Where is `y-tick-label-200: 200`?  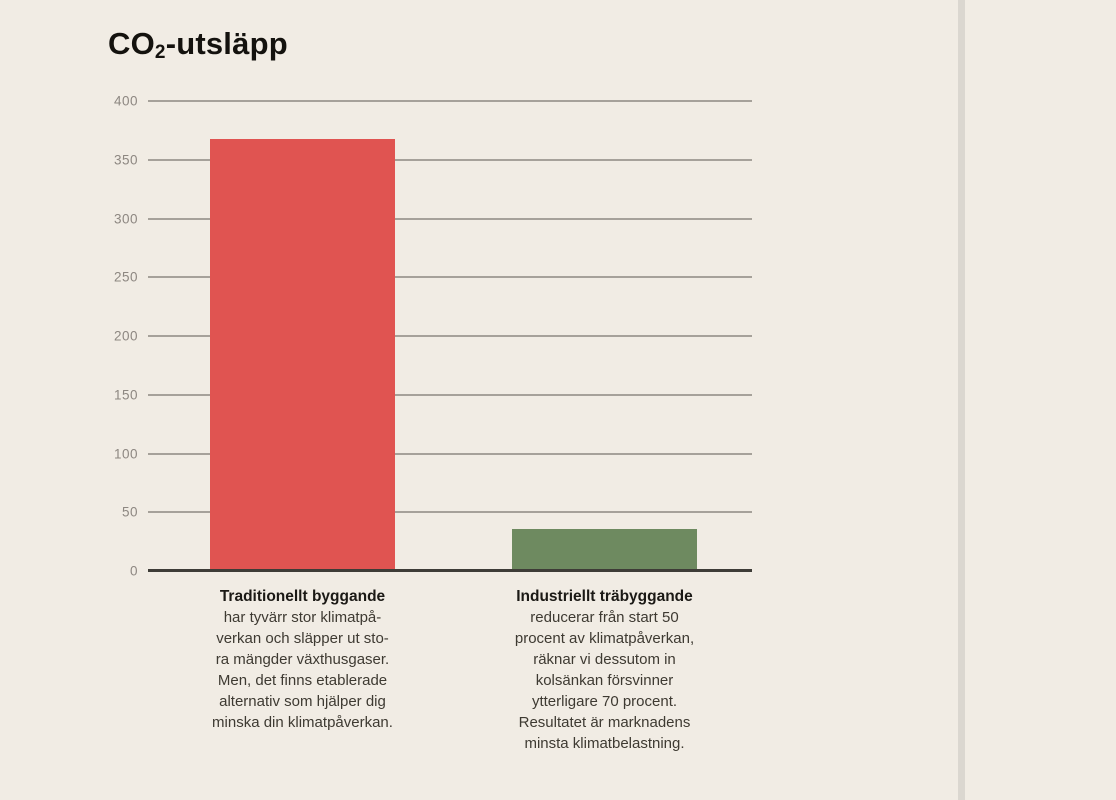
y-tick-label-200: 200 is located at coordinates (125, 336).